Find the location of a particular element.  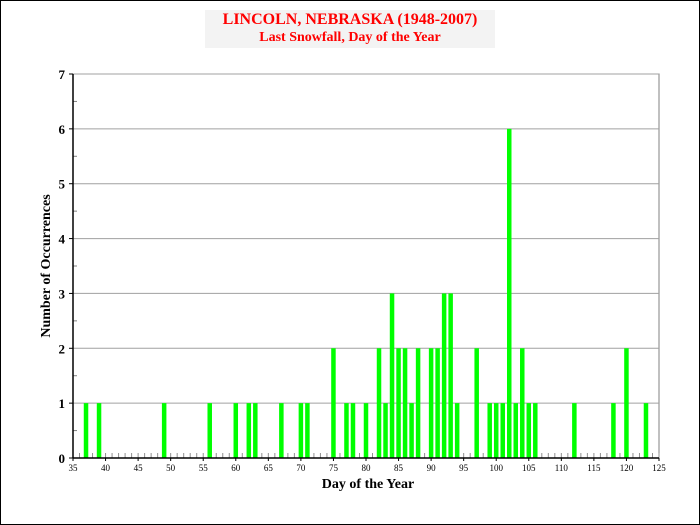

y-tick-label: 3 is located at coordinates (62, 293).